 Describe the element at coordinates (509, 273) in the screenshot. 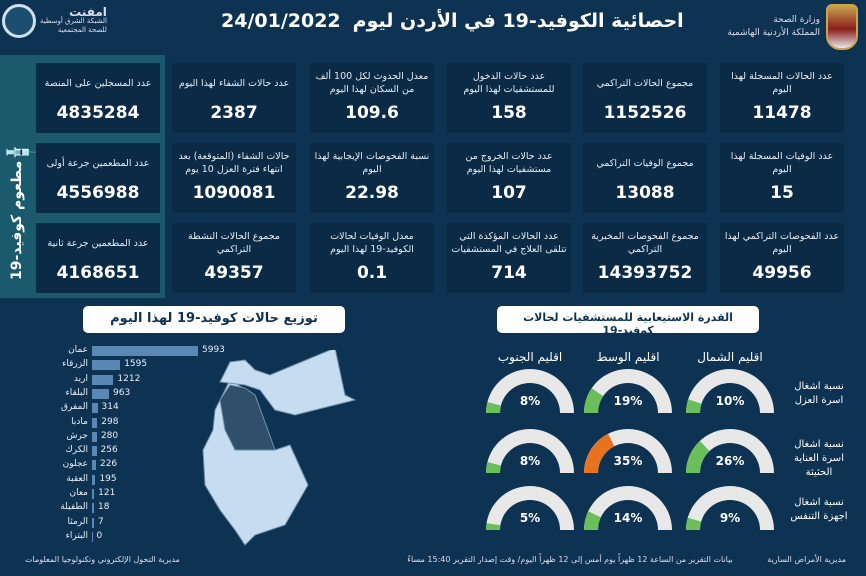

I see `card-value: 714` at that location.